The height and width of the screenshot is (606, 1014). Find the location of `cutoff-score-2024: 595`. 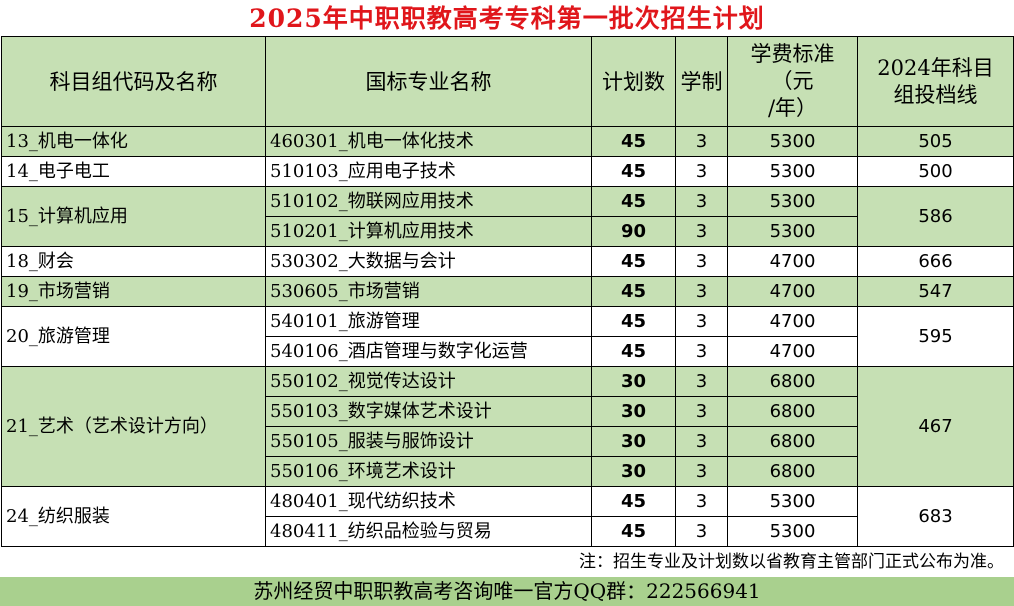

cutoff-score-2024: 595 is located at coordinates (935, 336).